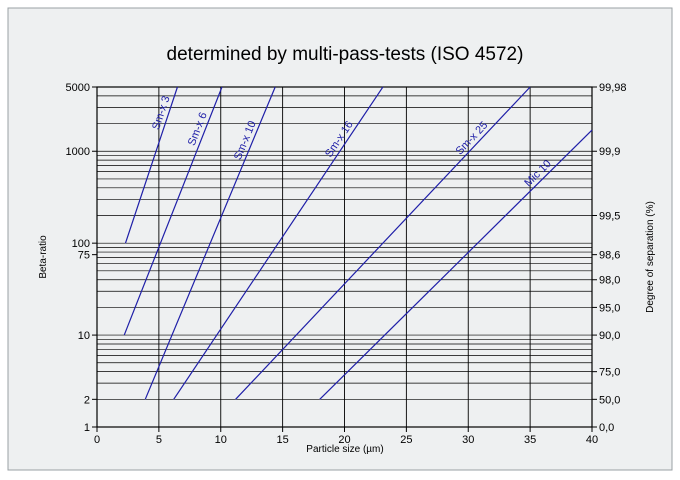 Image resolution: width=680 pixels, height=480 pixels. I want to click on y2-tick-label: 50,0, so click(609, 400).